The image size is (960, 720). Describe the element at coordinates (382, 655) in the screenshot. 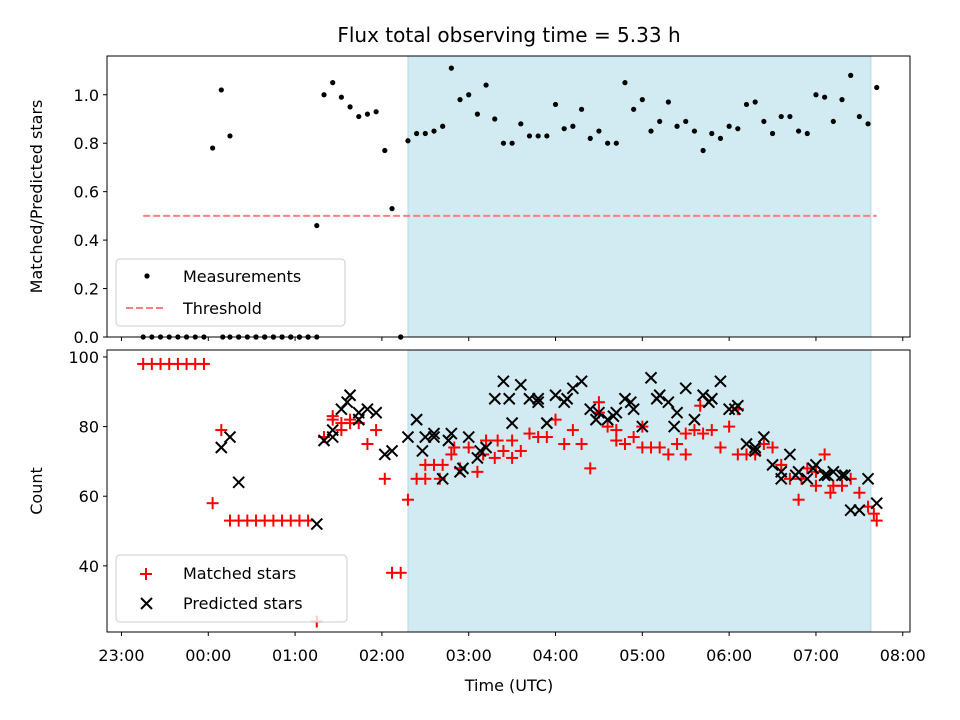

I see `x-tick-label: 02:00` at that location.